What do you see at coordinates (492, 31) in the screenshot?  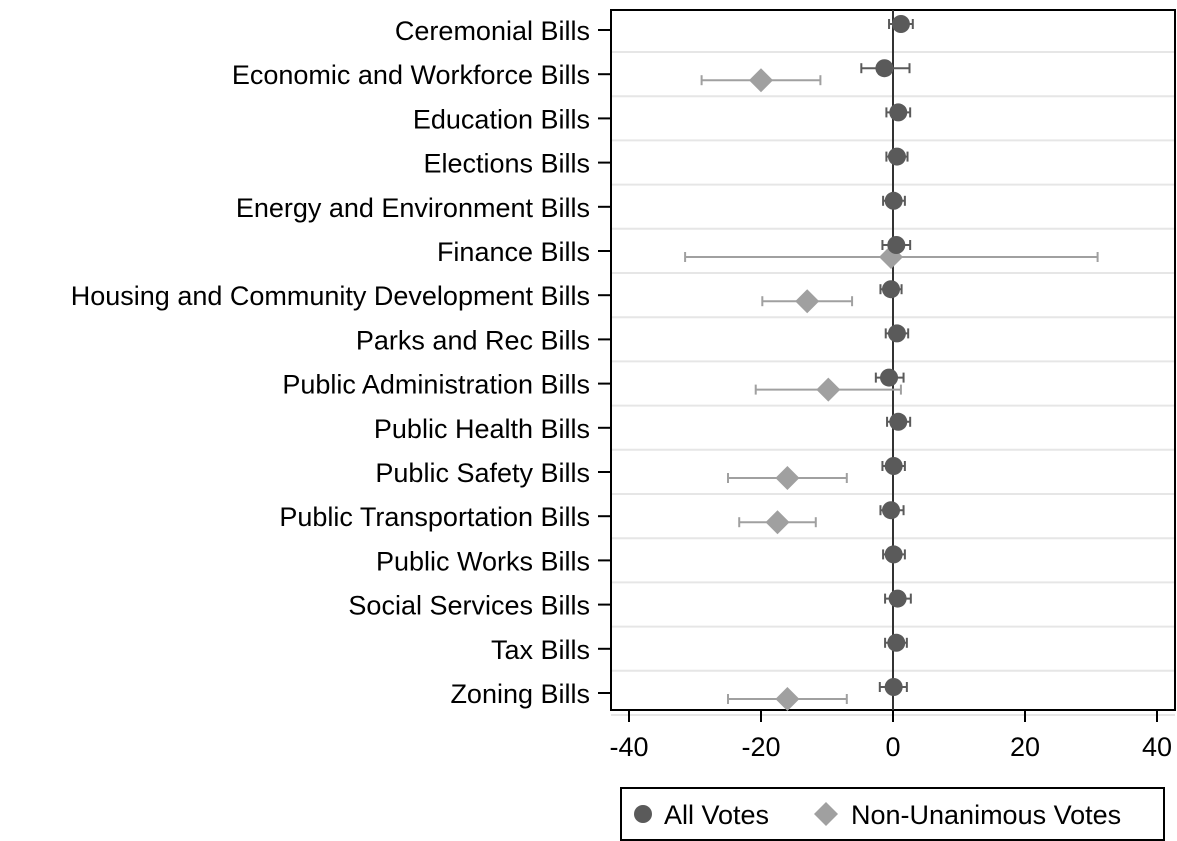 I see `category-label: Ceremonial Bills` at bounding box center [492, 31].